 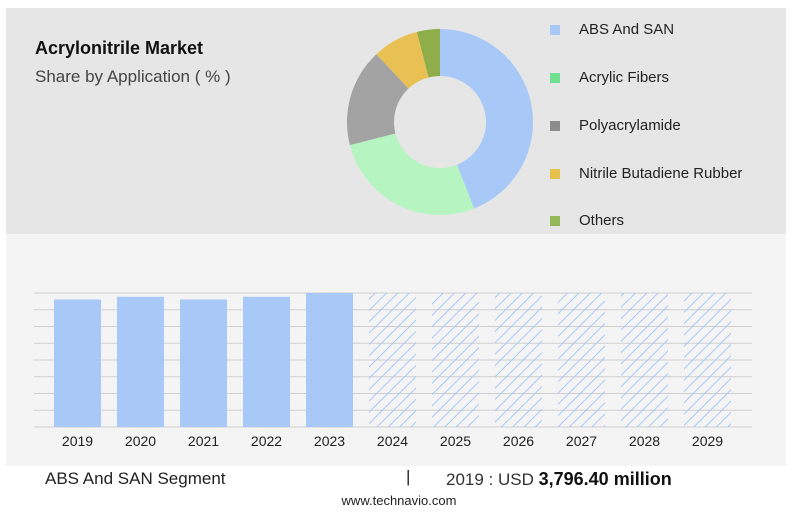 I want to click on donut-slice-abs-and-san, so click(x=486, y=119).